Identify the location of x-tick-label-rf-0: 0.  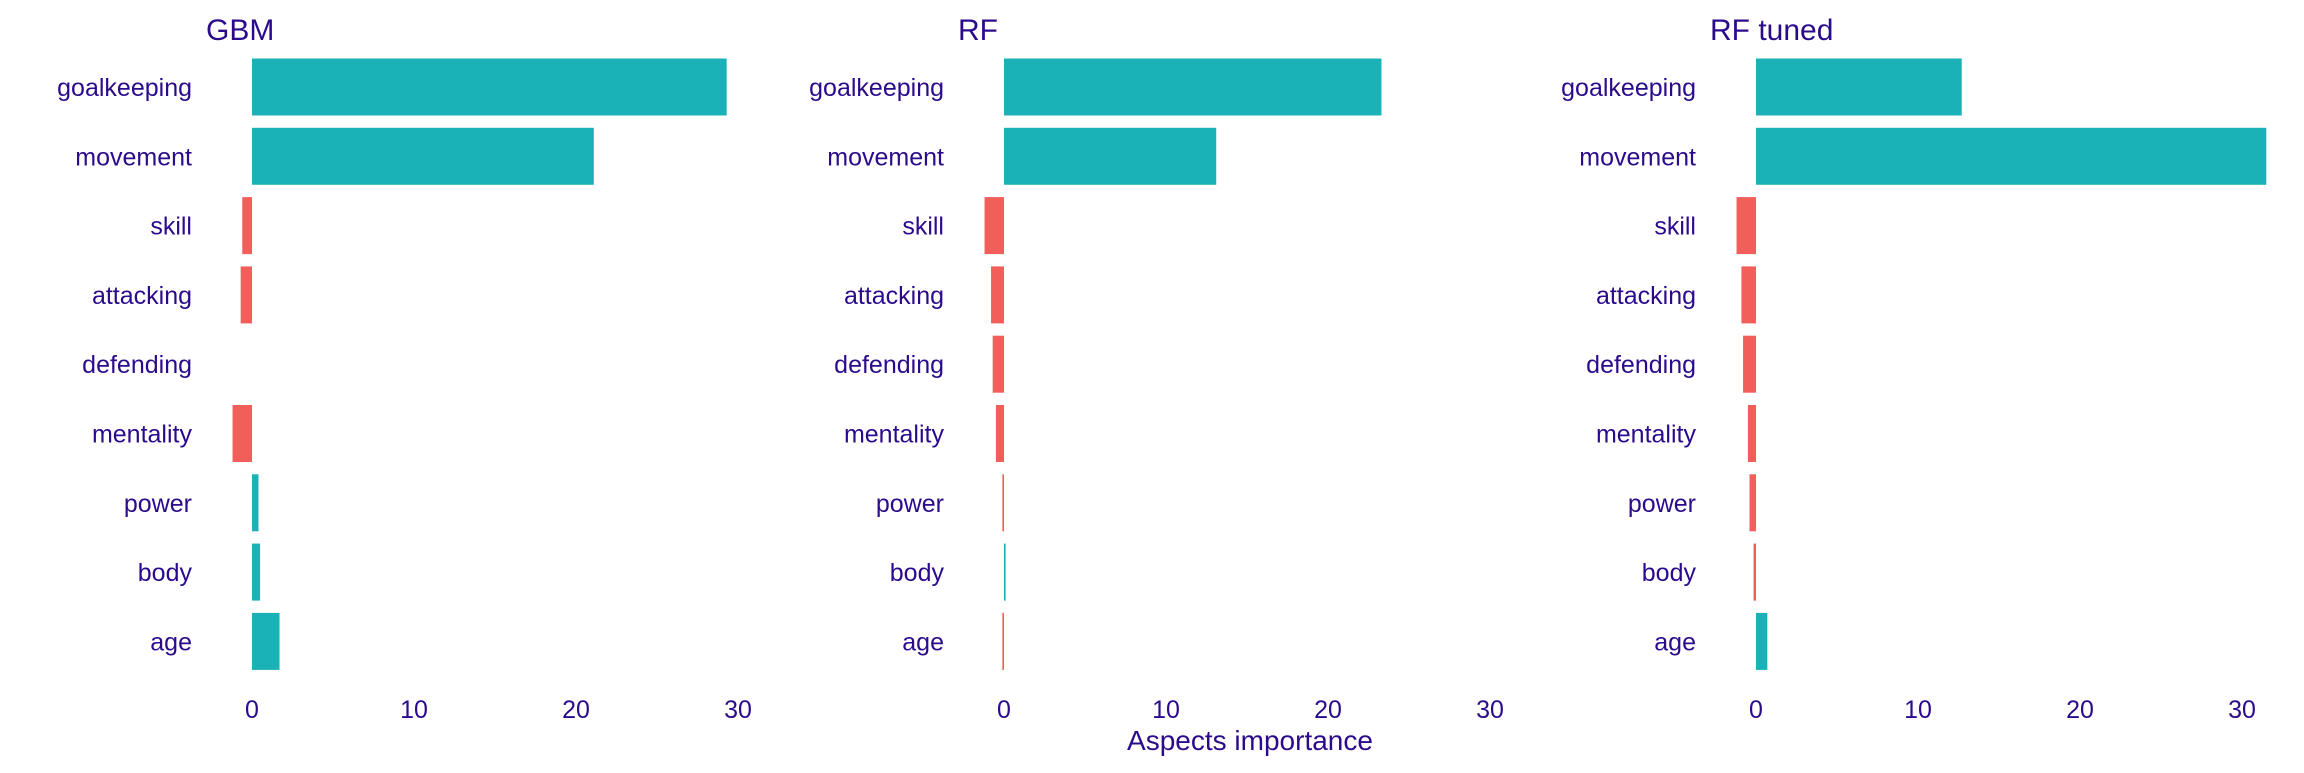
(1004, 710).